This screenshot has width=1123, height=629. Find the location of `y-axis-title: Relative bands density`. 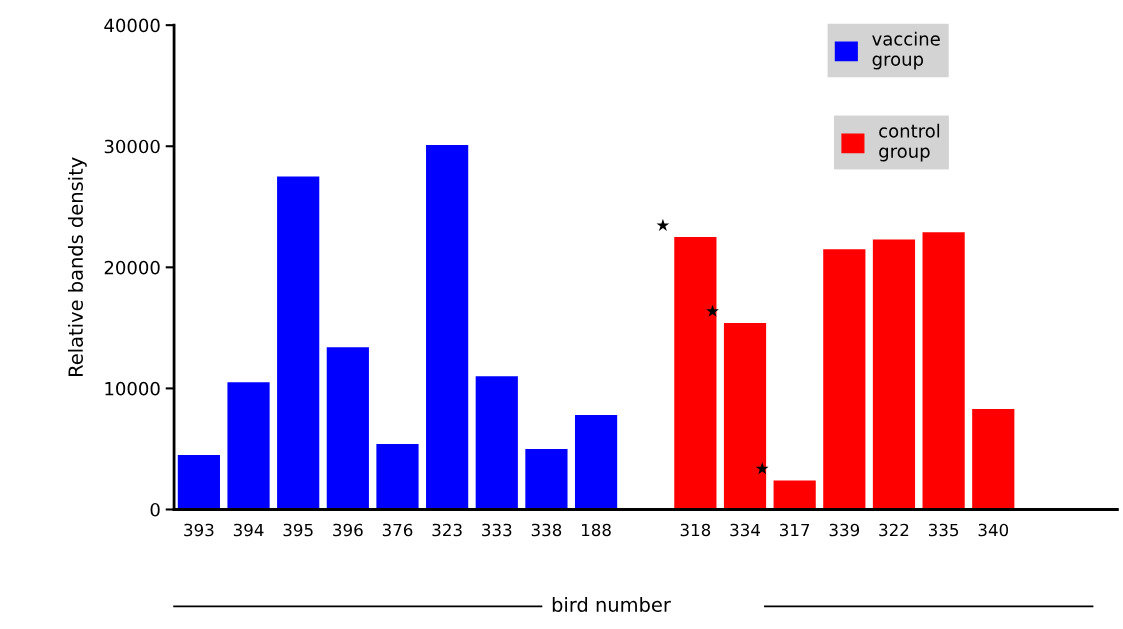

y-axis-title: Relative bands density is located at coordinates (77, 266).